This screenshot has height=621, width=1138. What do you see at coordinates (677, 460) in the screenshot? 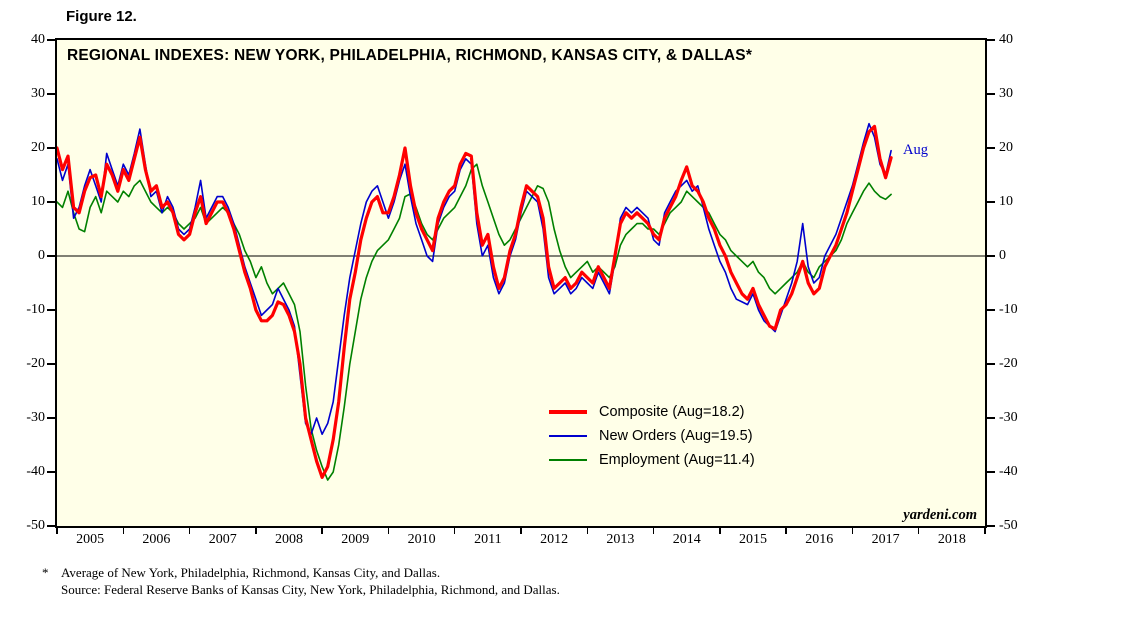
I see `legend-label-employment: Employment (Aug=11.4)` at bounding box center [677, 460].